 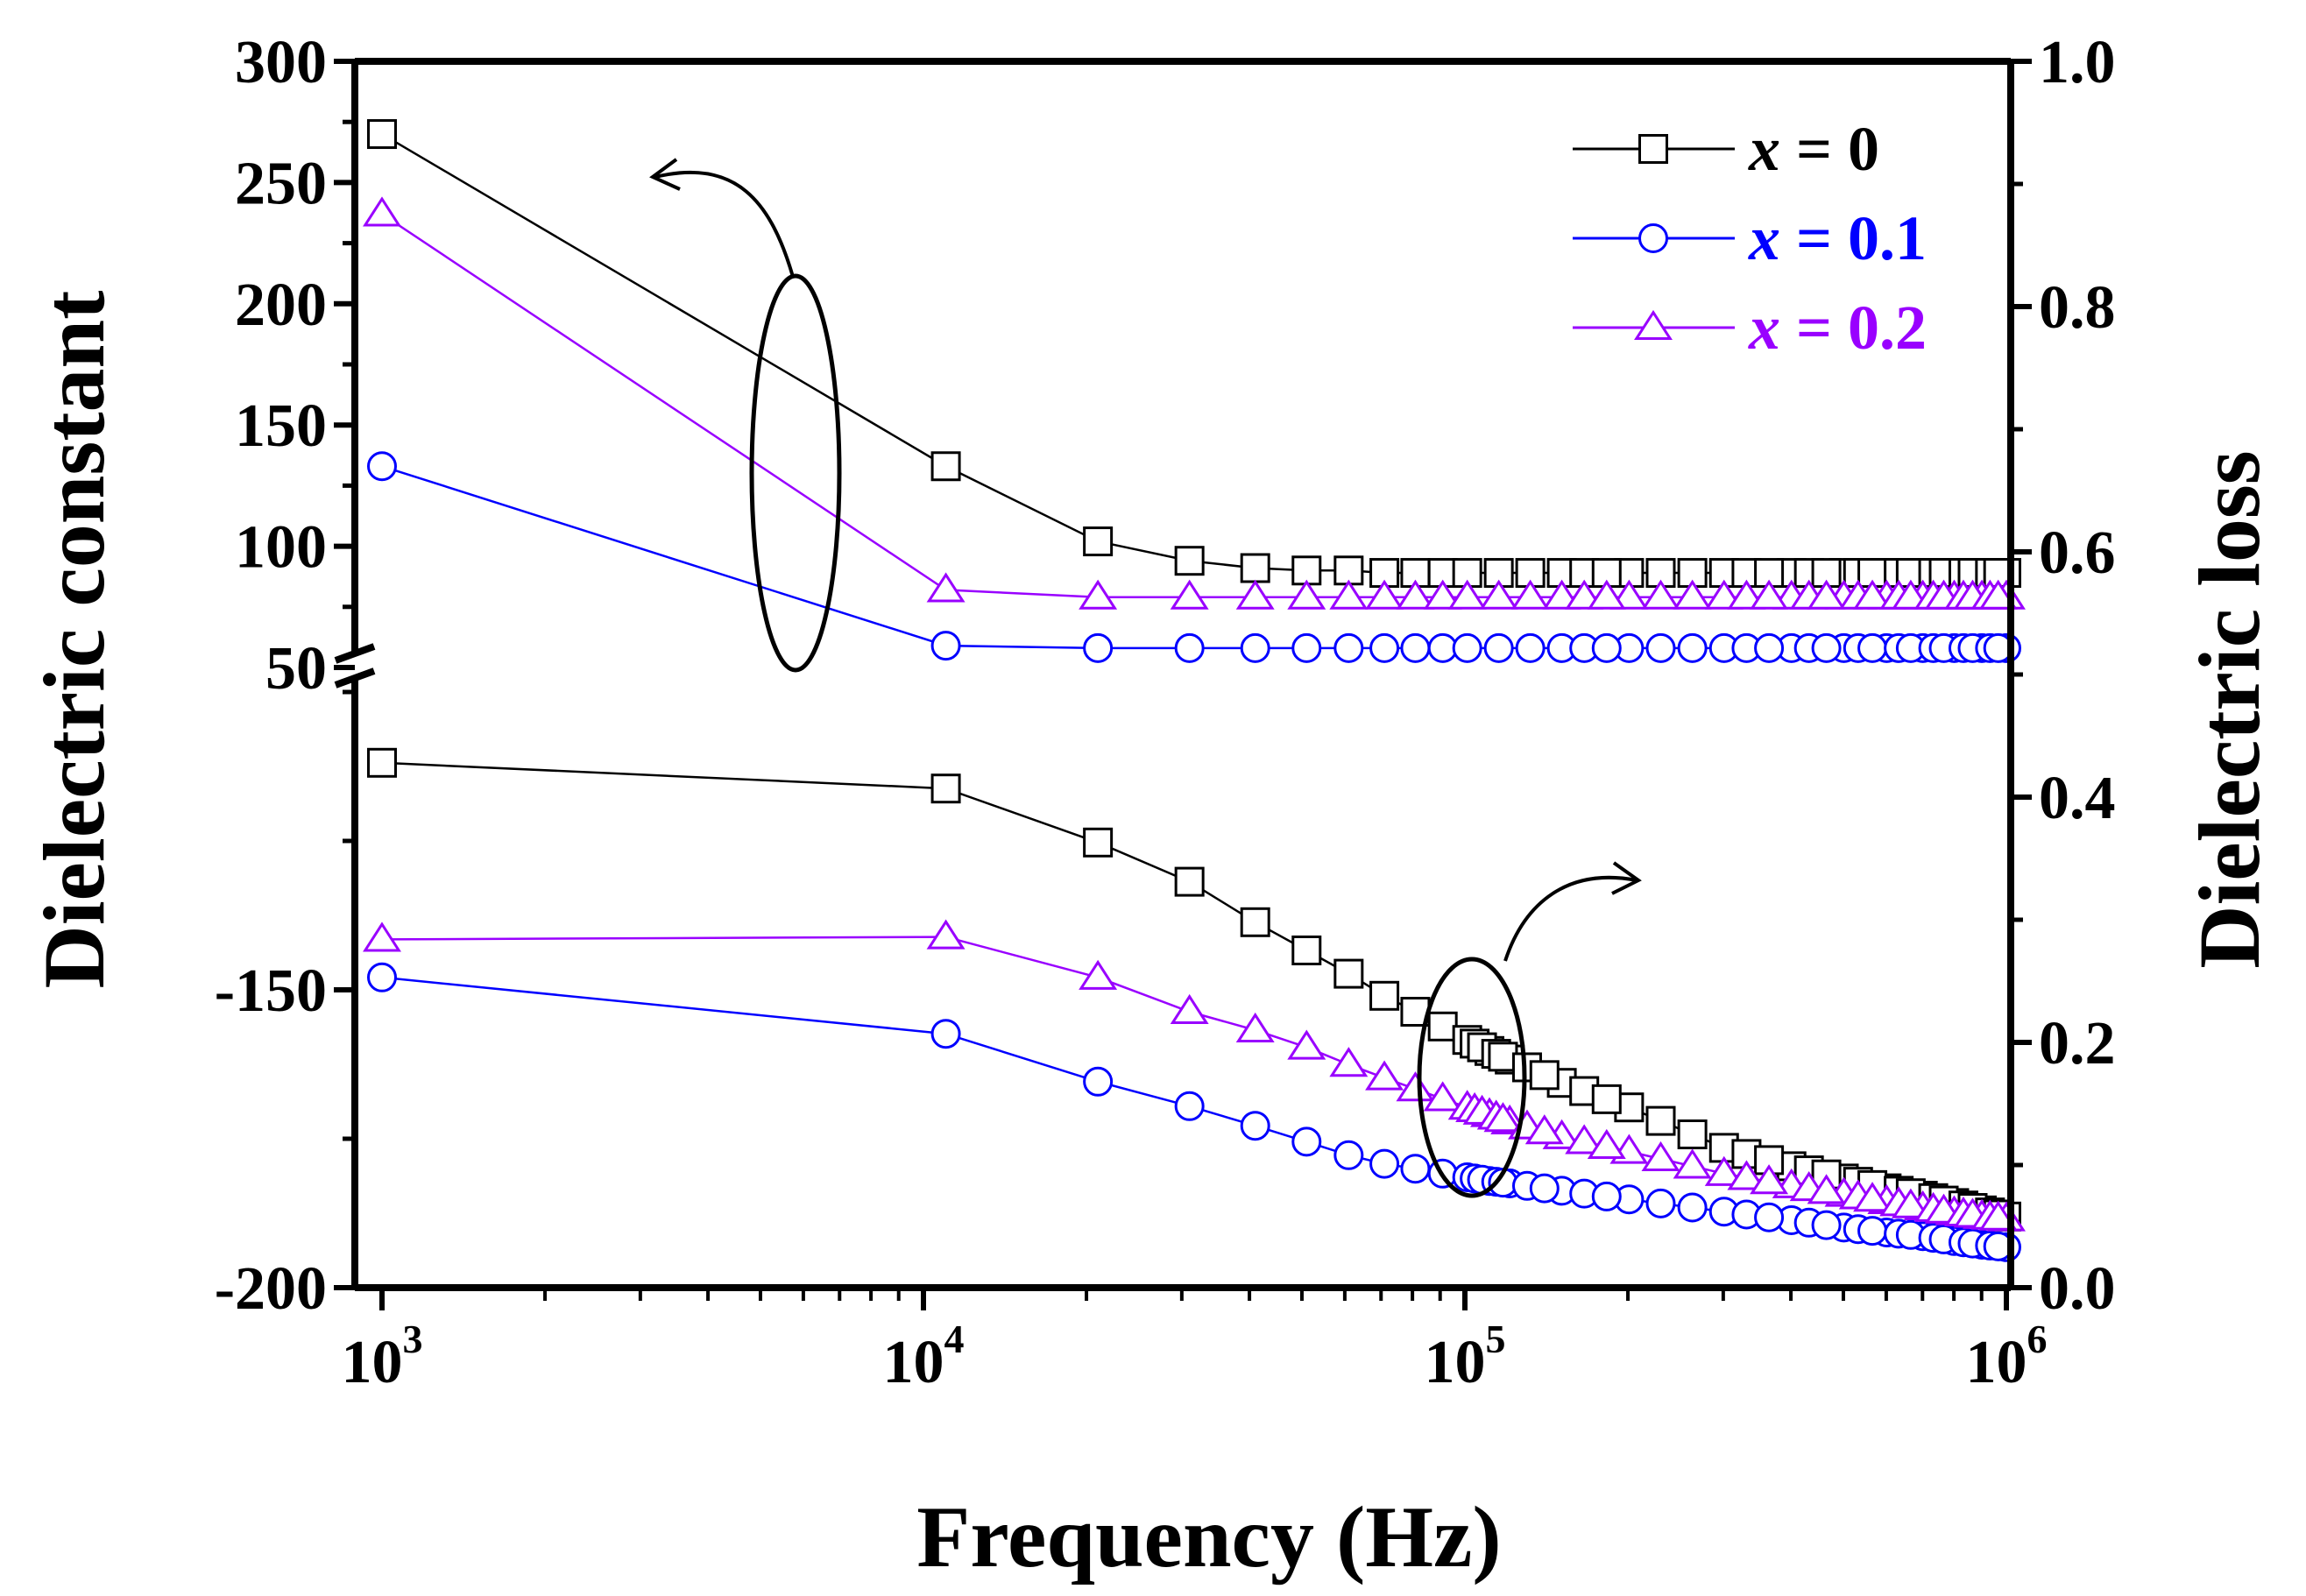 What do you see at coordinates (271, 991) in the screenshot?
I see `left-tick-label: -150` at bounding box center [271, 991].